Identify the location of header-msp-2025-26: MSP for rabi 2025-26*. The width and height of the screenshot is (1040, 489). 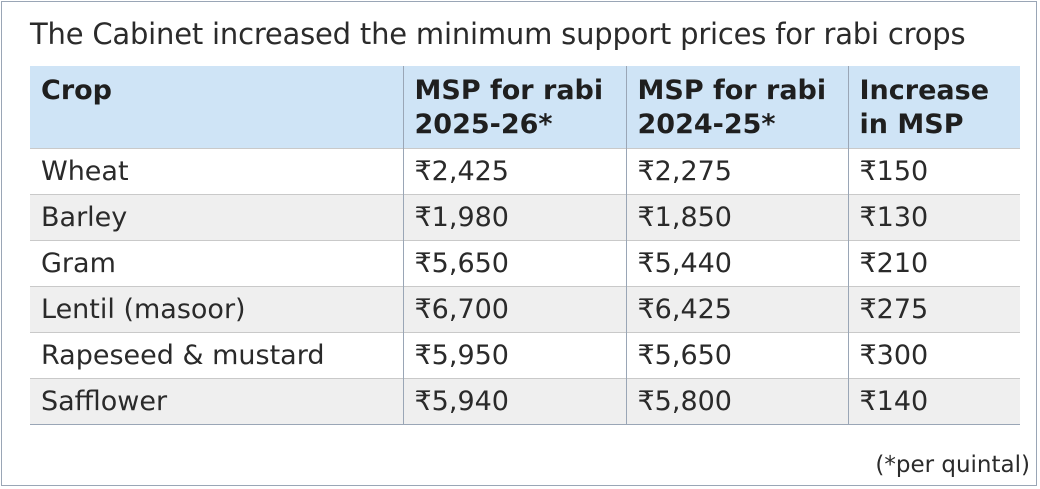
(514, 107).